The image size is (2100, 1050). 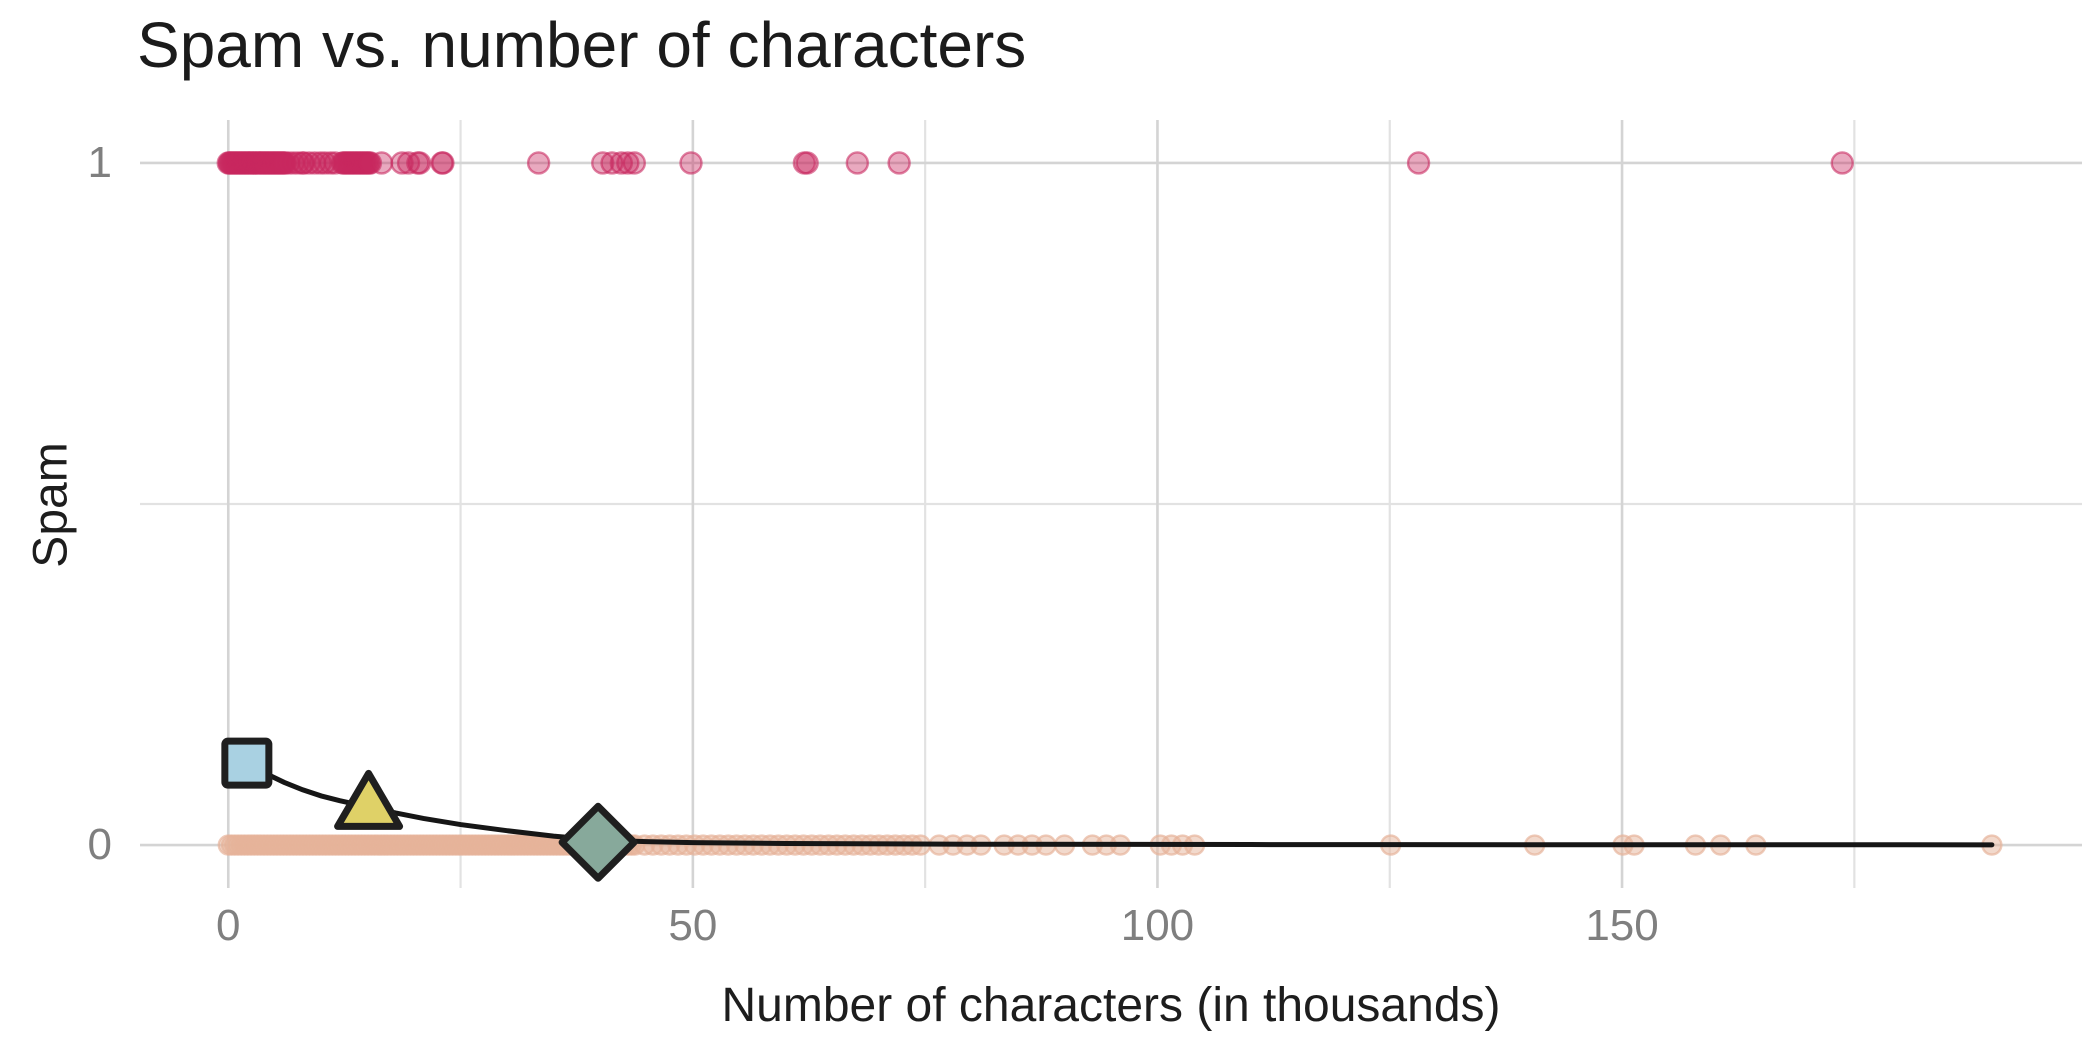 What do you see at coordinates (1110, 845) in the screenshot?
I see `spam-0-points` at bounding box center [1110, 845].